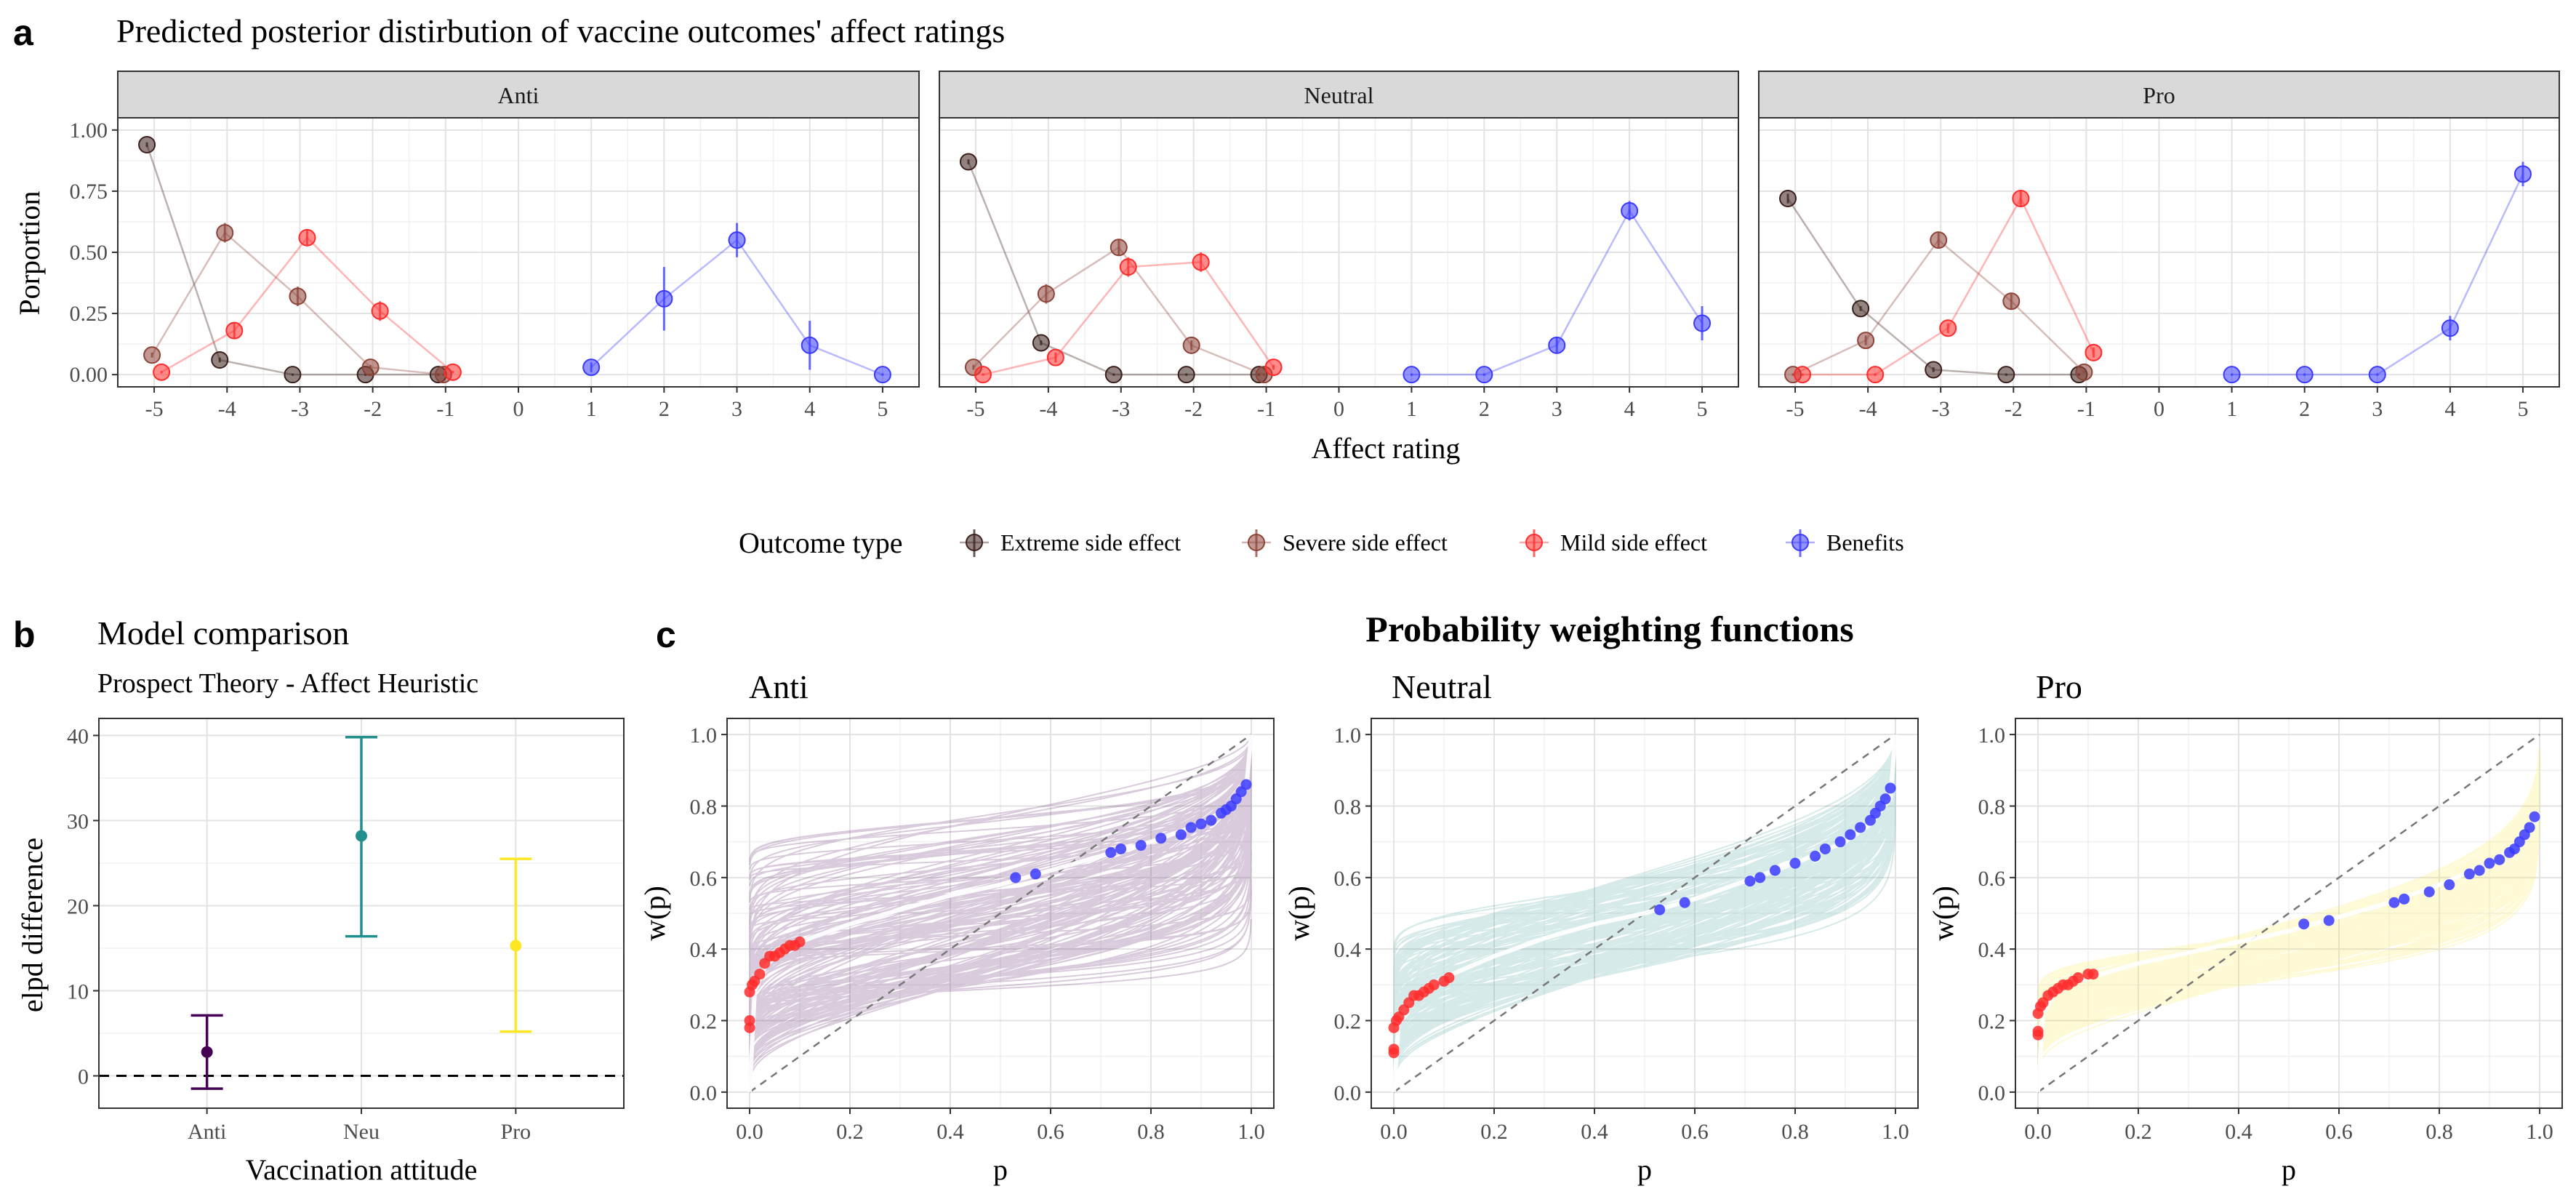  What do you see at coordinates (1000, 1170) in the screenshot?
I see `x-axis-label: p` at bounding box center [1000, 1170].